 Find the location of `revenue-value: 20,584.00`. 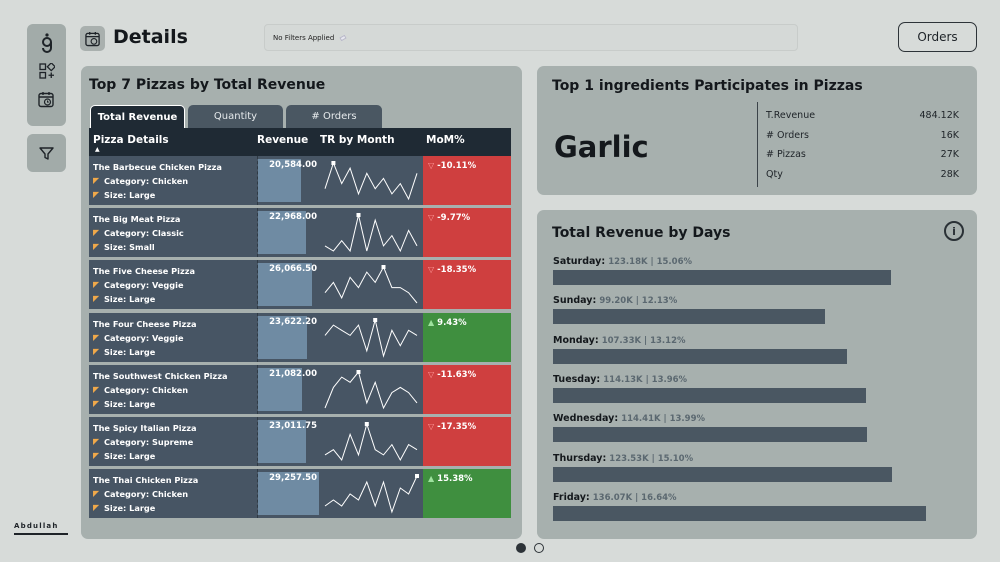

revenue-value: 20,584.00 is located at coordinates (293, 165).